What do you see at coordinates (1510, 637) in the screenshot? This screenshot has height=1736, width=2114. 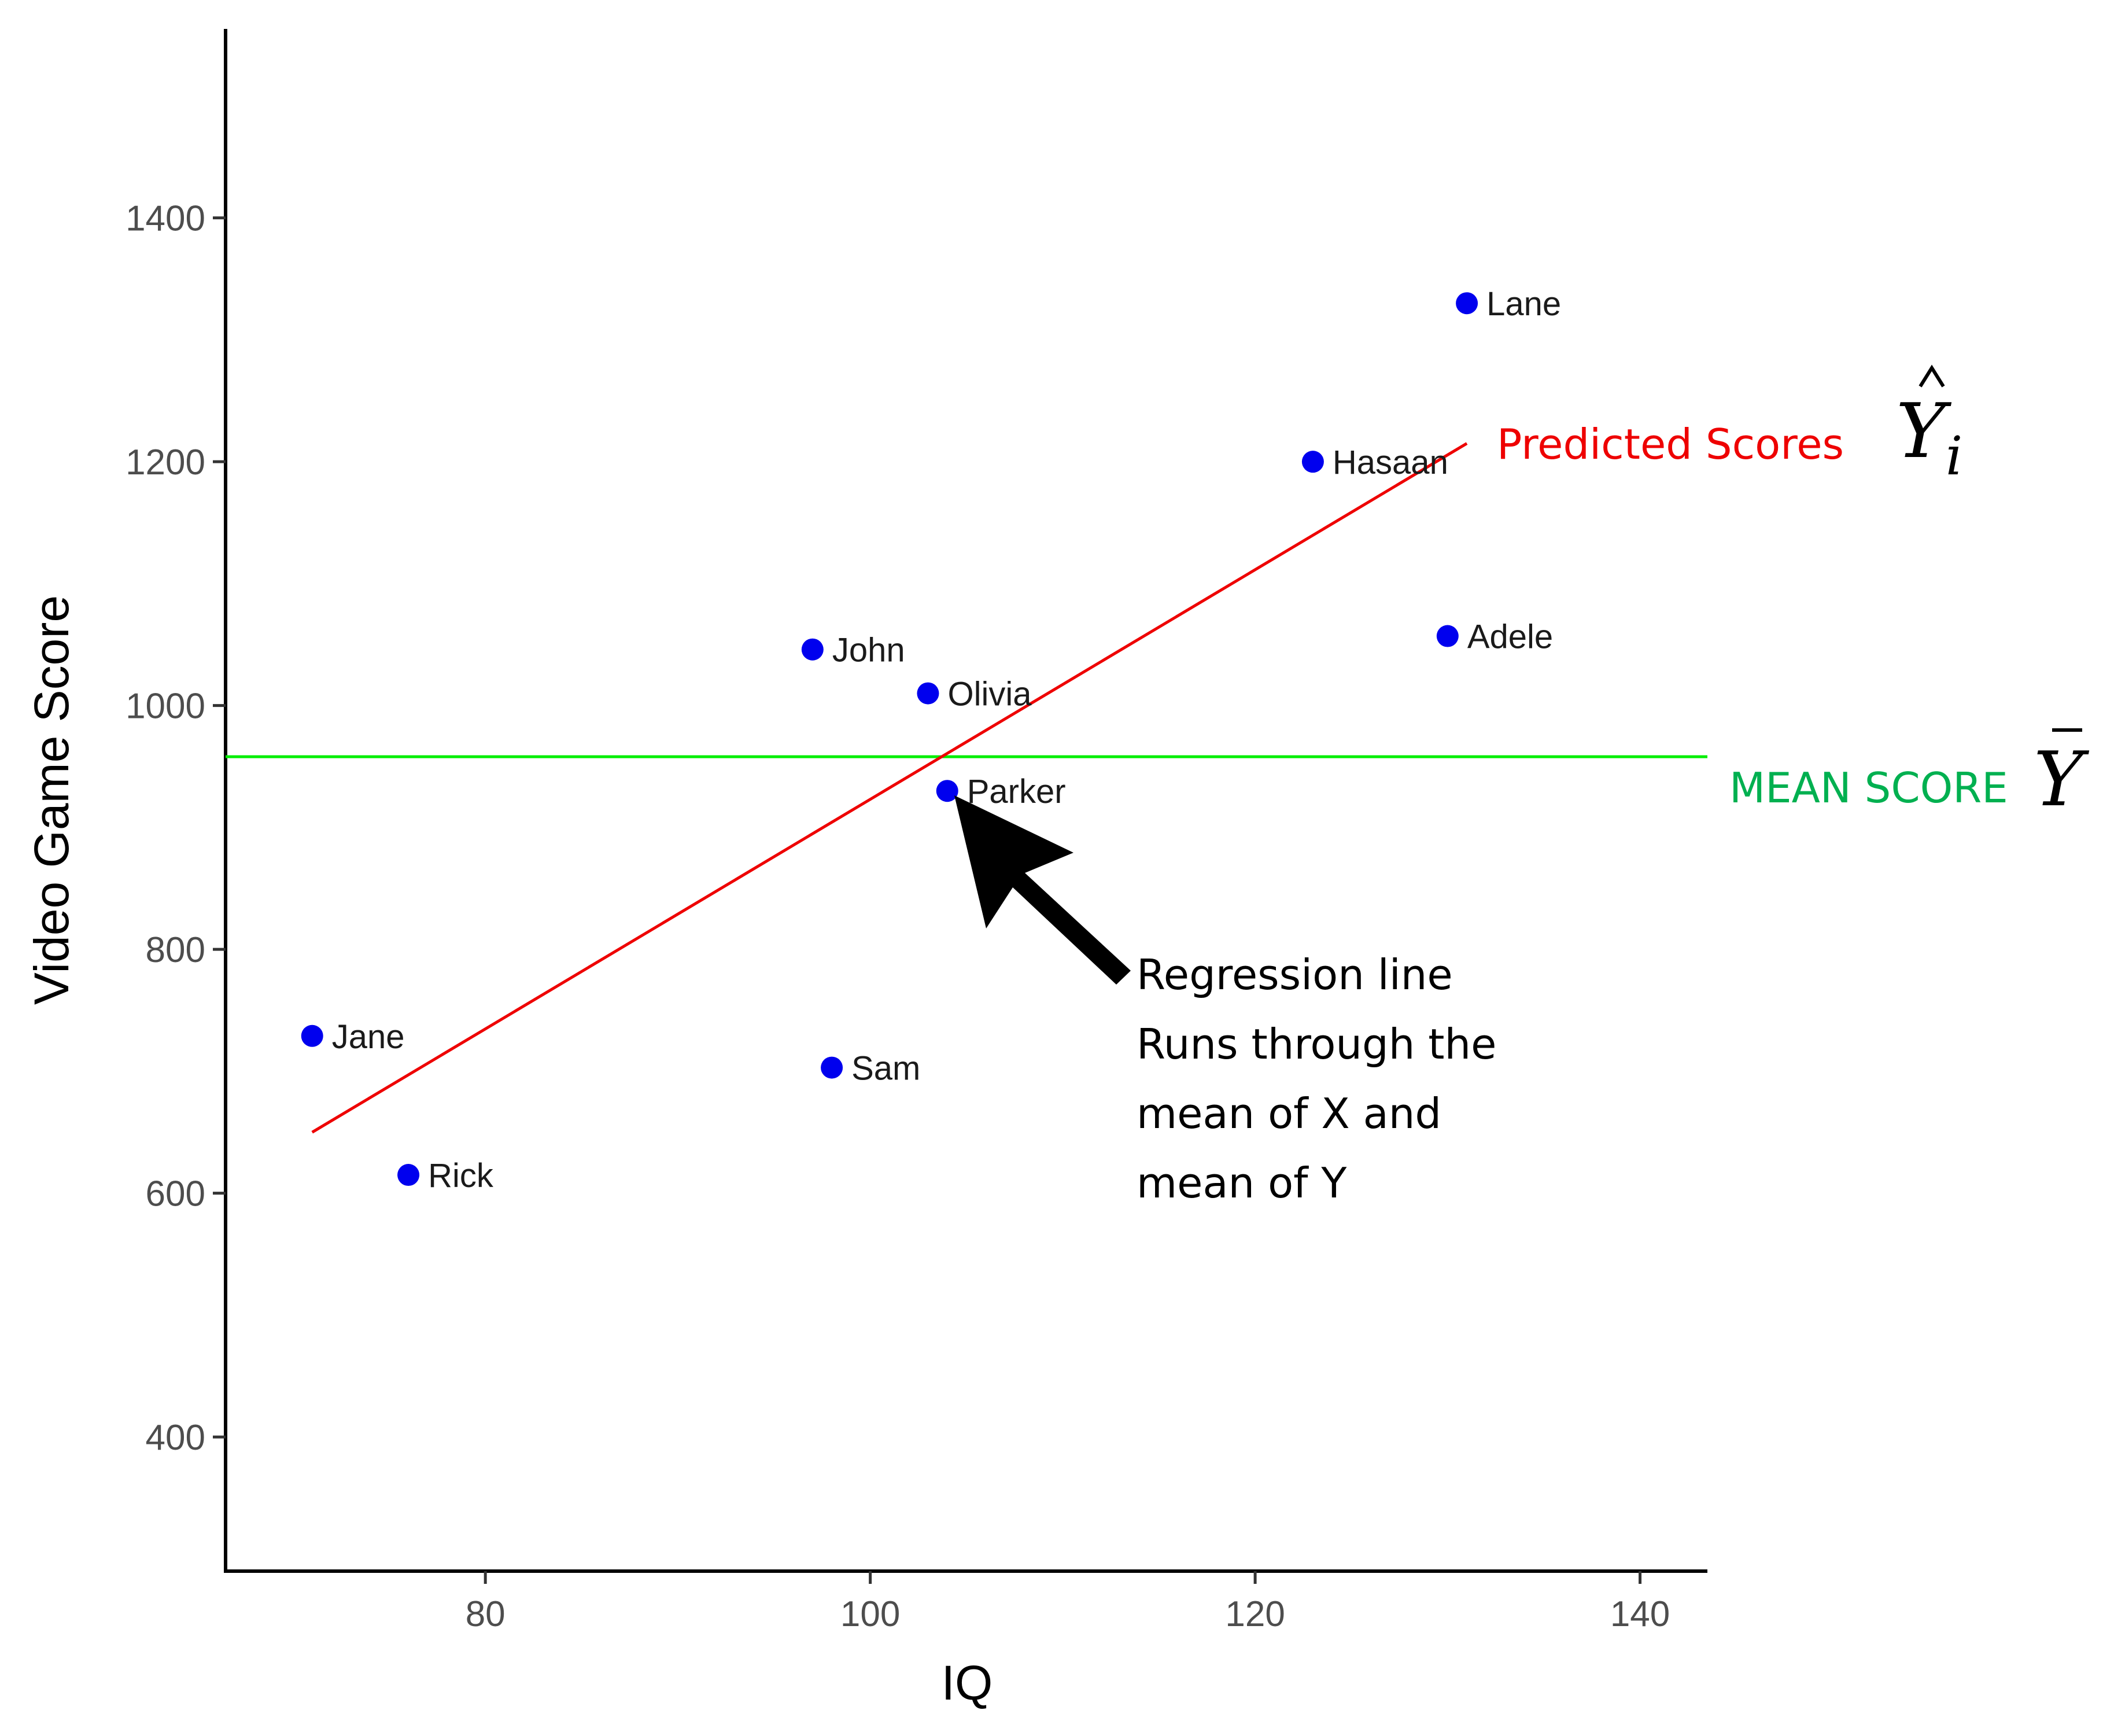 I see `point-label: Adele` at bounding box center [1510, 637].